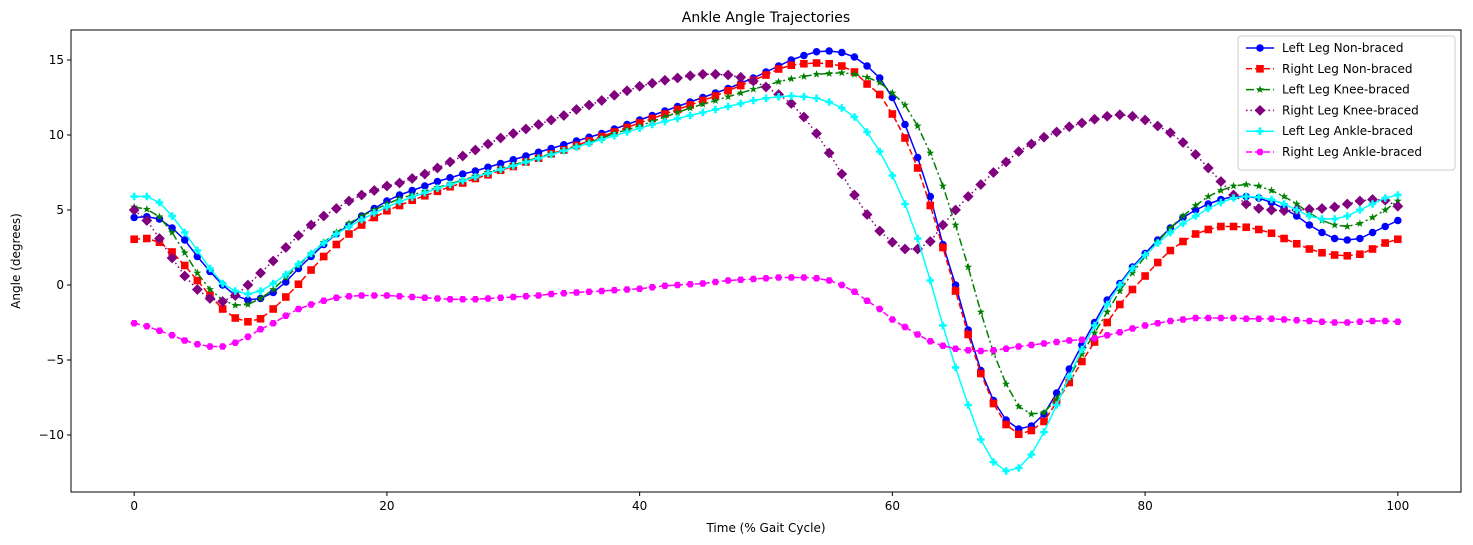 The image size is (1473, 545). Describe the element at coordinates (766, 18) in the screenshot. I see `chart-title: Ankle Angle Trajectories` at that location.